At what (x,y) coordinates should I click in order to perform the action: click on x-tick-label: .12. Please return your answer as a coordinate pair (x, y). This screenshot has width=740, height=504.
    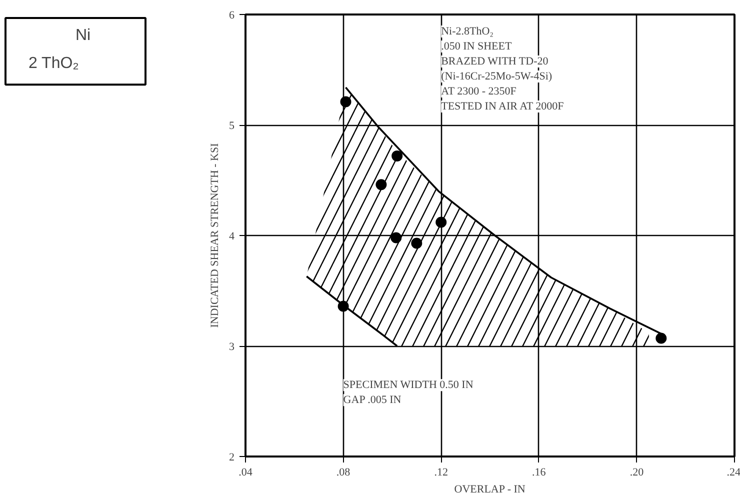
    Looking at the image, I should click on (441, 472).